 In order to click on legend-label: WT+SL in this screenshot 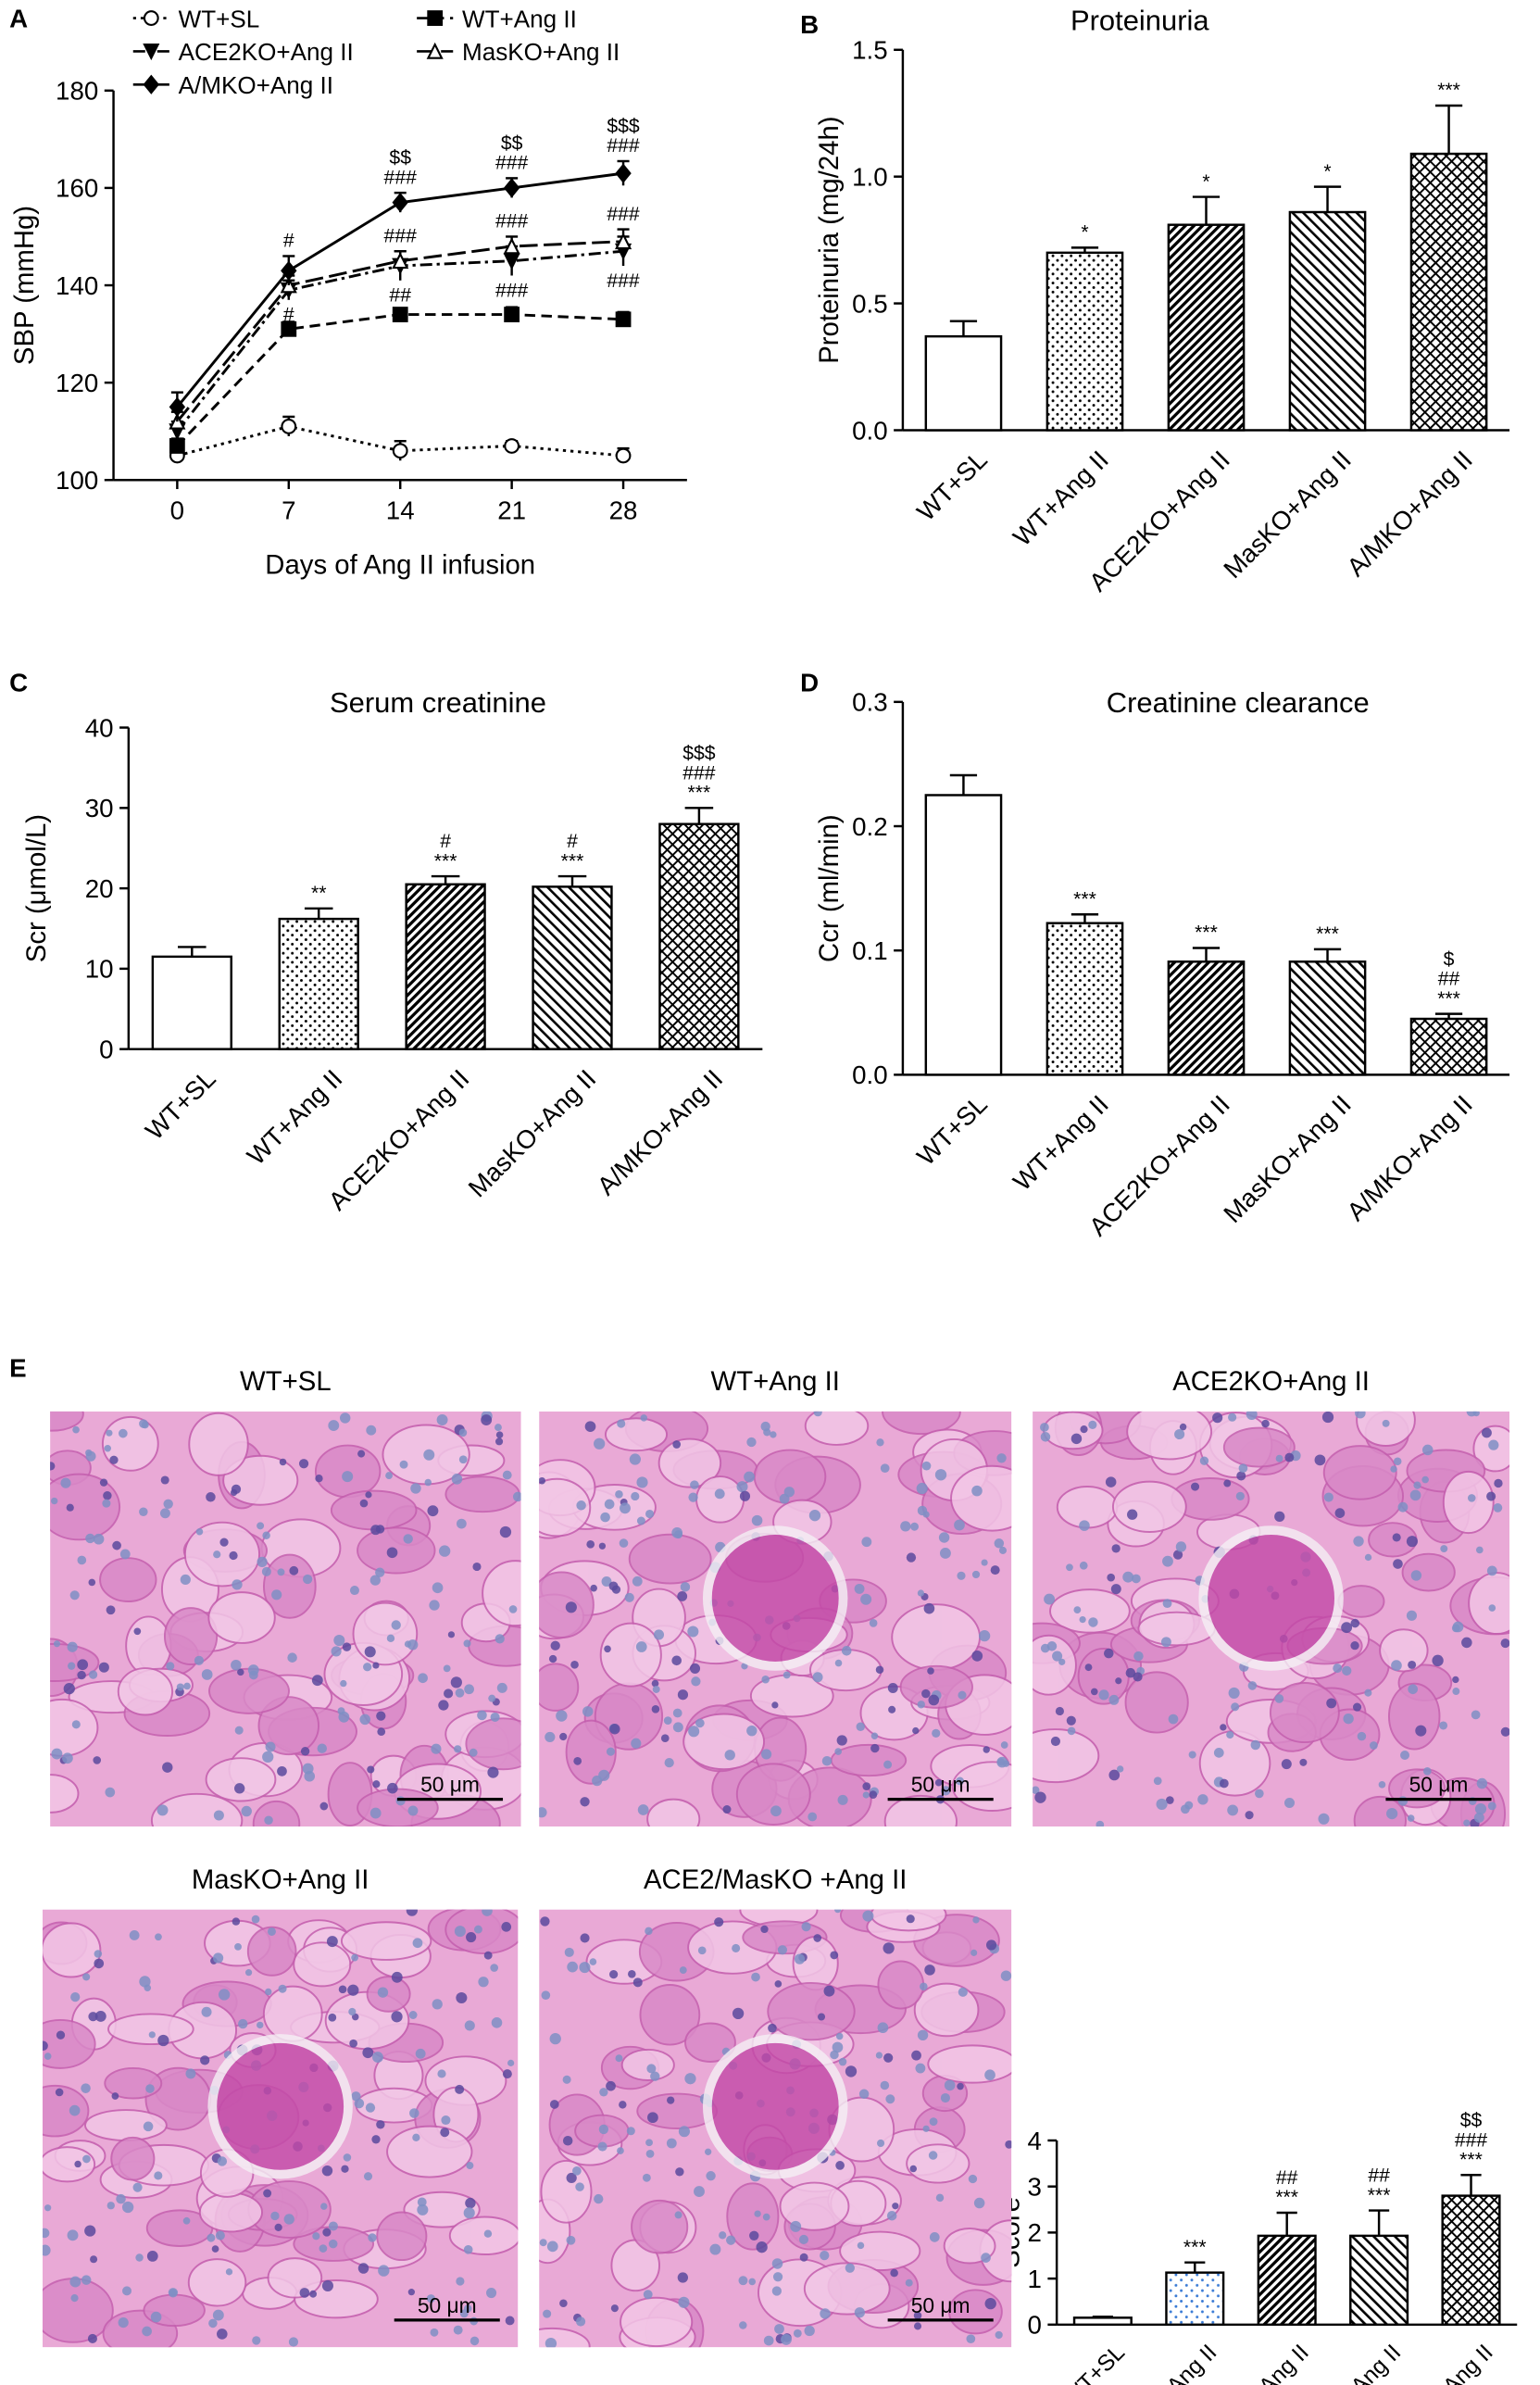, I will do `click(220, 18)`.